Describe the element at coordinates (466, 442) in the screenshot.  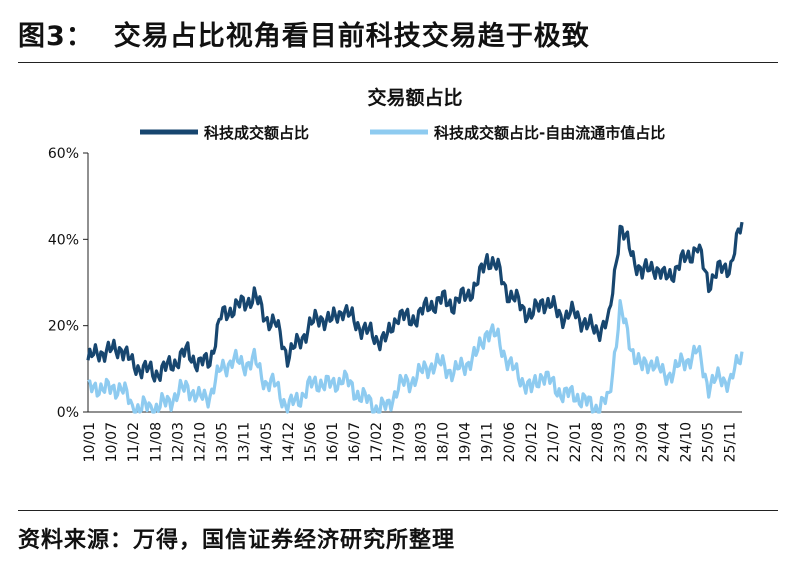
I see `x-tick-label: 19/04` at that location.